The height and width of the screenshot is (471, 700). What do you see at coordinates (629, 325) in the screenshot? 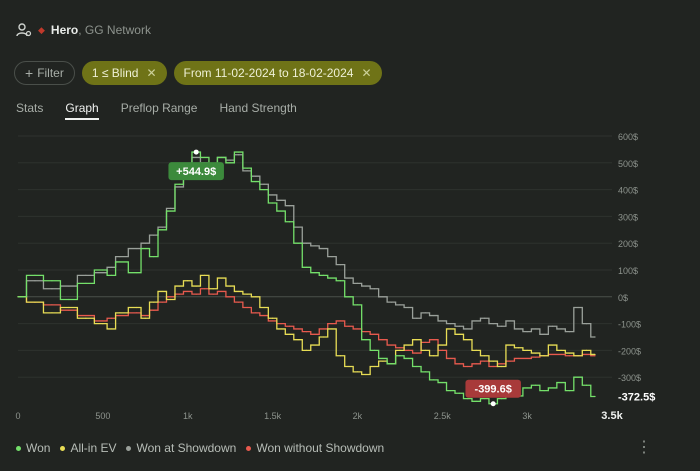
I see `y-tick-label: -100$` at bounding box center [629, 325].